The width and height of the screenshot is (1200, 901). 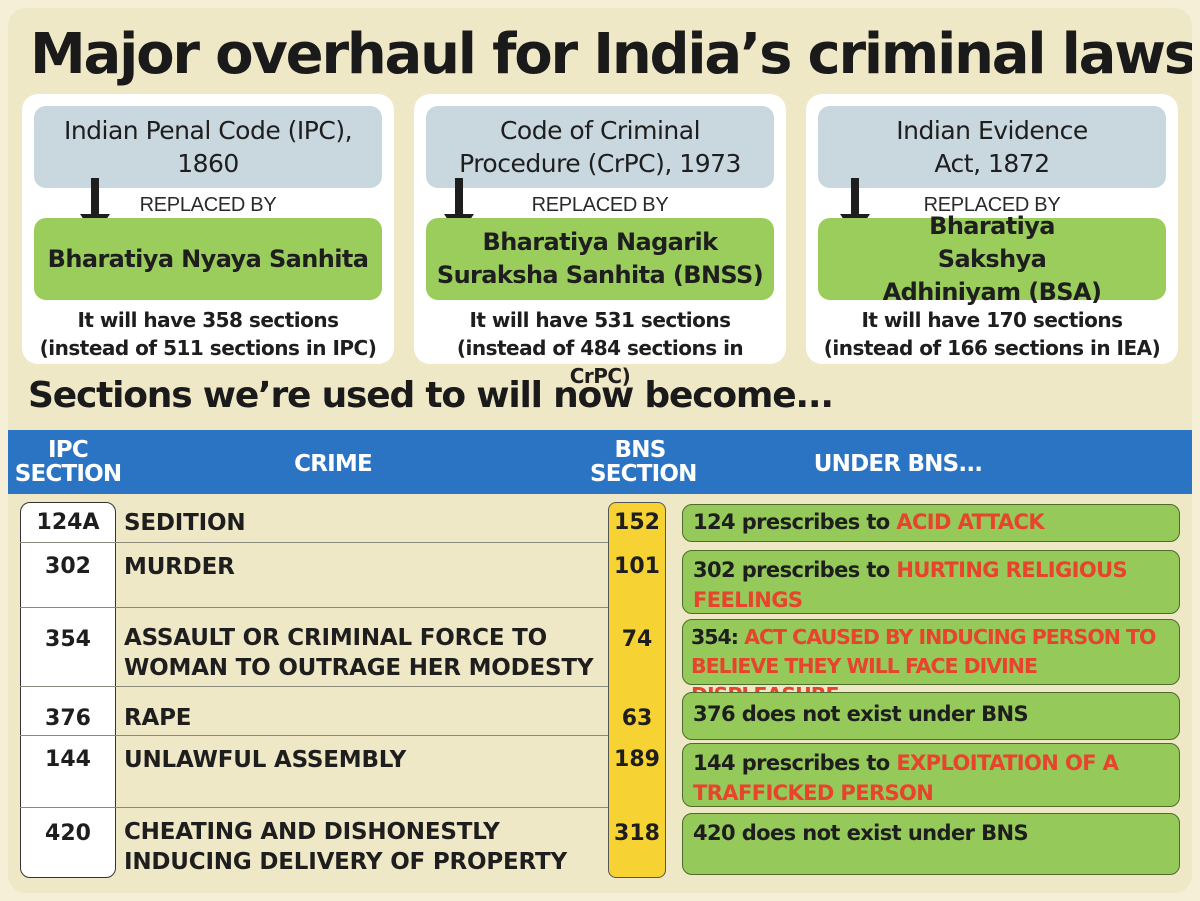 I want to click on old-law-box: Indian Penal Code (IPC), 1860, so click(x=208, y=147).